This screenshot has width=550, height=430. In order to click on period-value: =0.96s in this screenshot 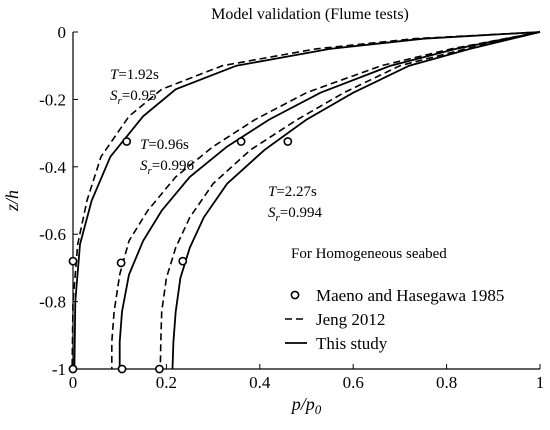, I will do `click(168, 145)`.